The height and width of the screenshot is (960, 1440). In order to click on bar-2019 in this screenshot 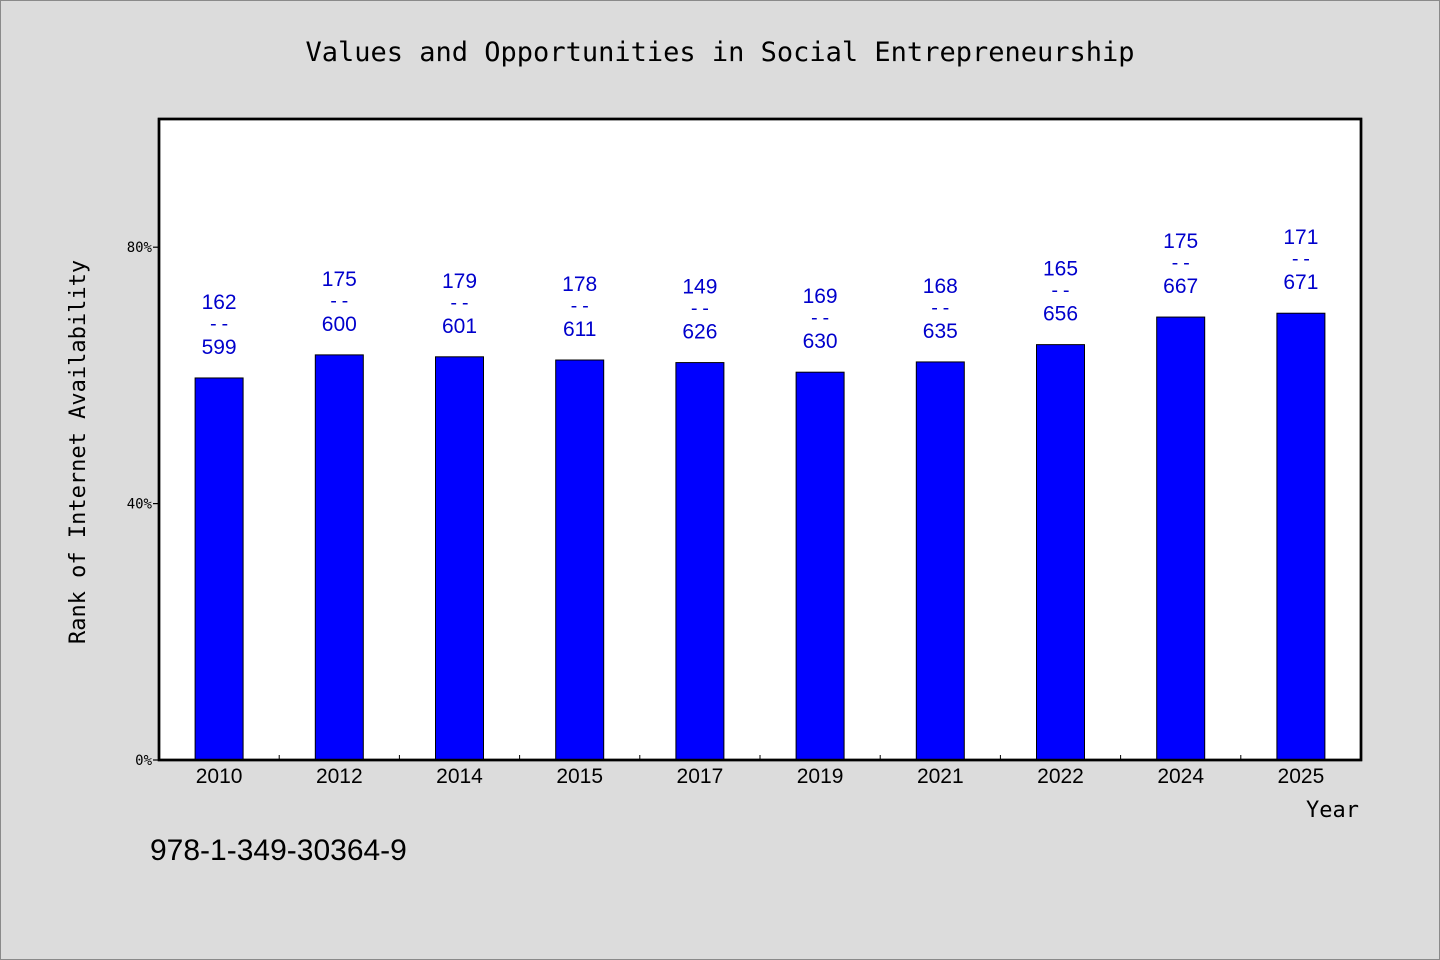, I will do `click(820, 566)`.